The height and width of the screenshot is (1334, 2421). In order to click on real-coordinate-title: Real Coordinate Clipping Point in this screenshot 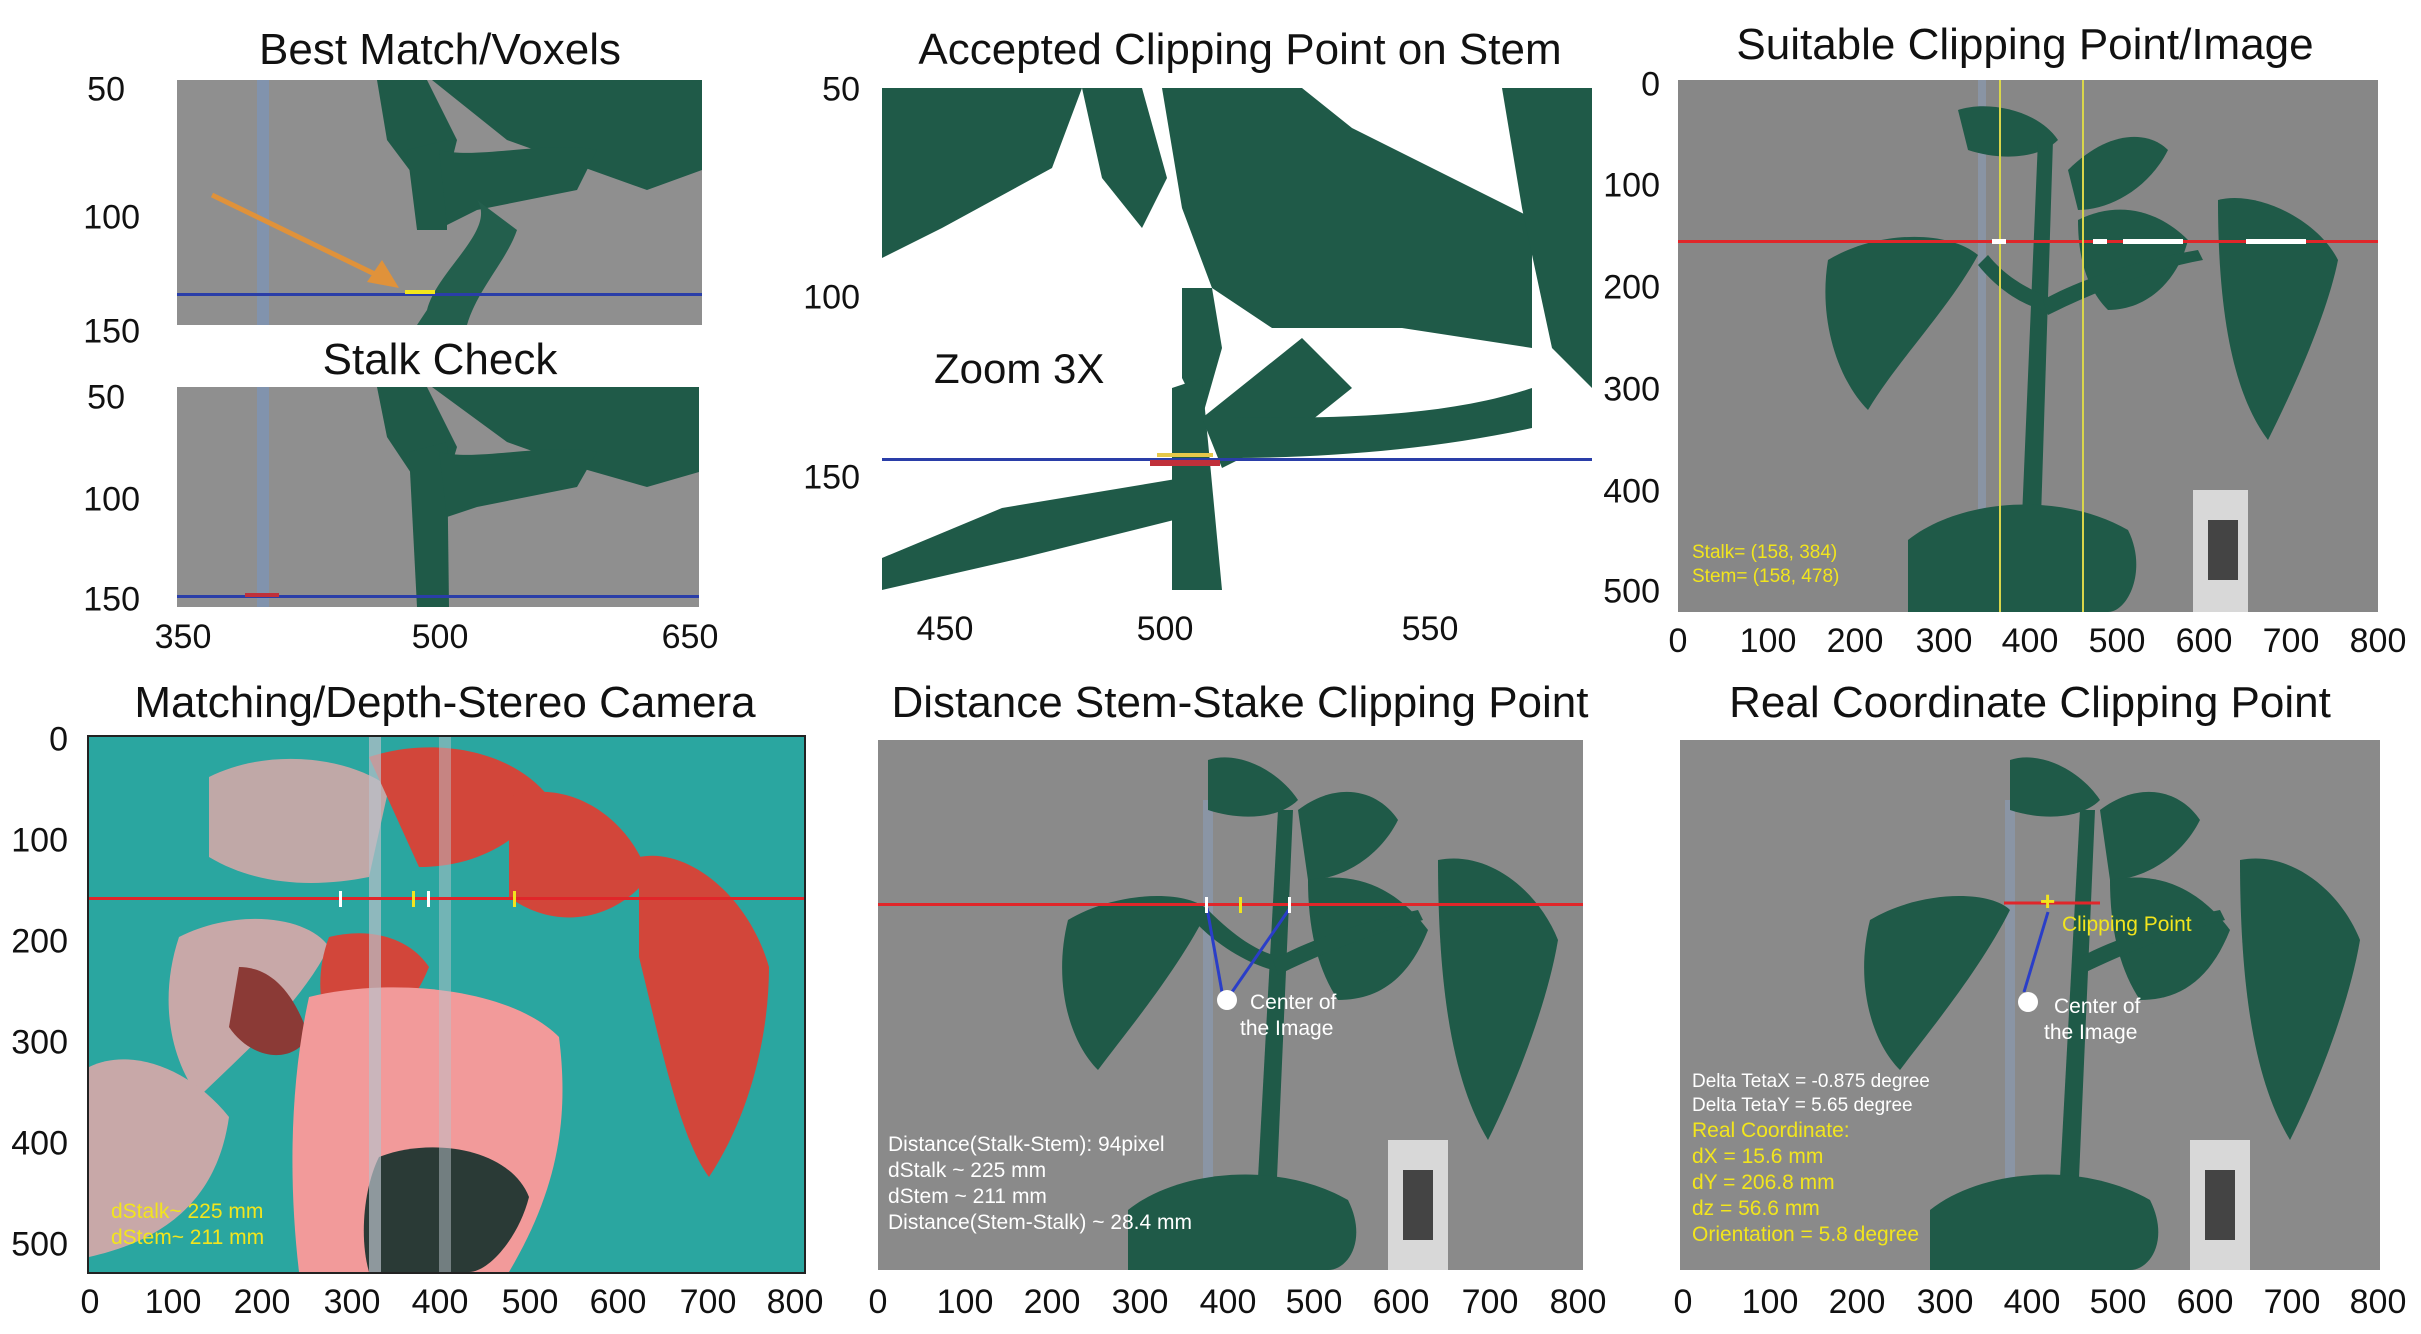, I will do `click(2030, 702)`.